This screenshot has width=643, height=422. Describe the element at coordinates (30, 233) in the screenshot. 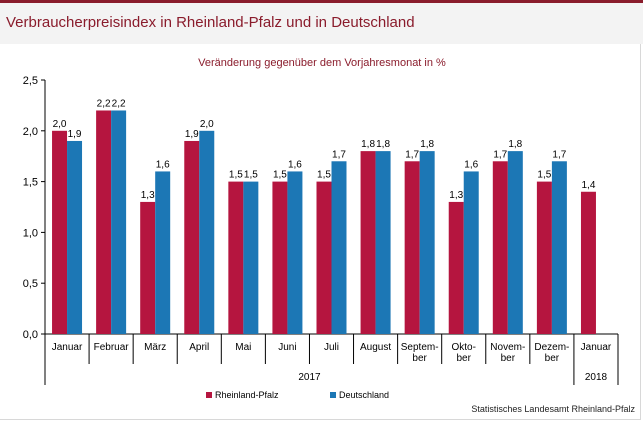

I see `y-tick-label: 1,0` at that location.